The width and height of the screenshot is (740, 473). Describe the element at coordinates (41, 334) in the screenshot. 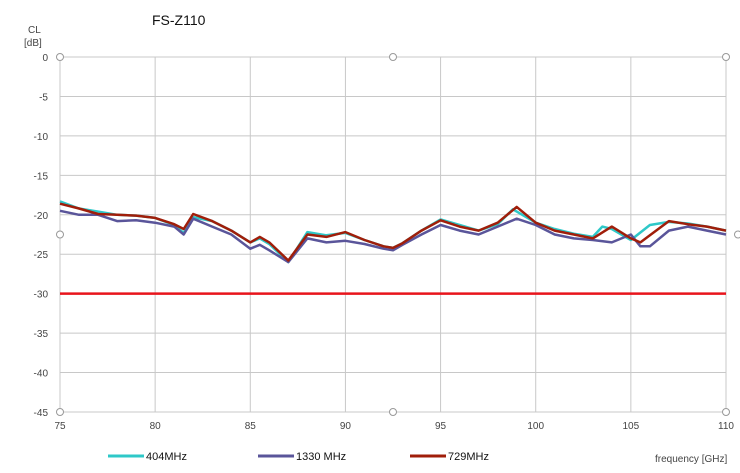

I see `y-tick-label: -35` at that location.